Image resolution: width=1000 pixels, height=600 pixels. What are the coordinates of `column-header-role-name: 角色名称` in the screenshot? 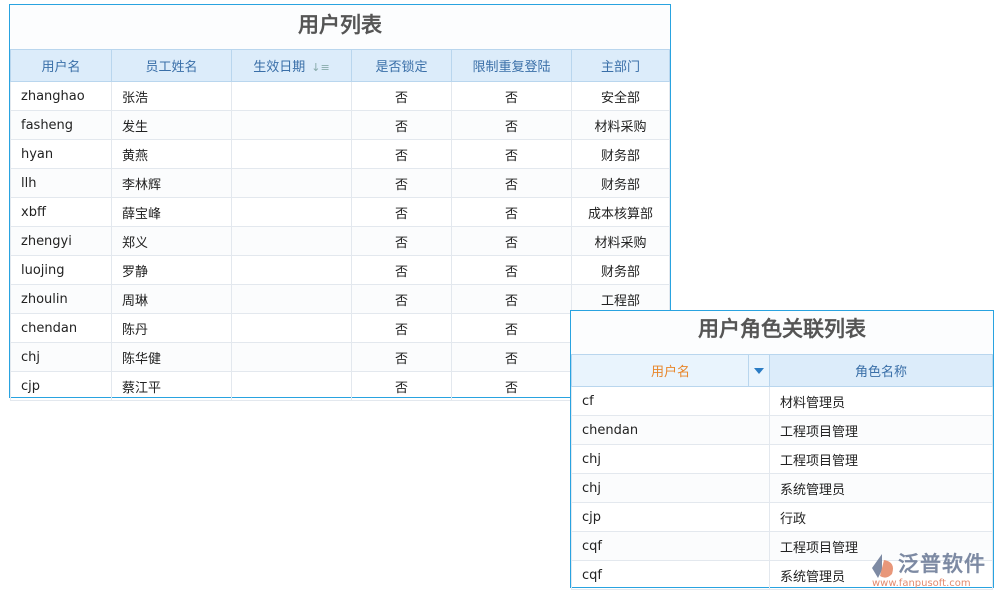 It's located at (881, 370).